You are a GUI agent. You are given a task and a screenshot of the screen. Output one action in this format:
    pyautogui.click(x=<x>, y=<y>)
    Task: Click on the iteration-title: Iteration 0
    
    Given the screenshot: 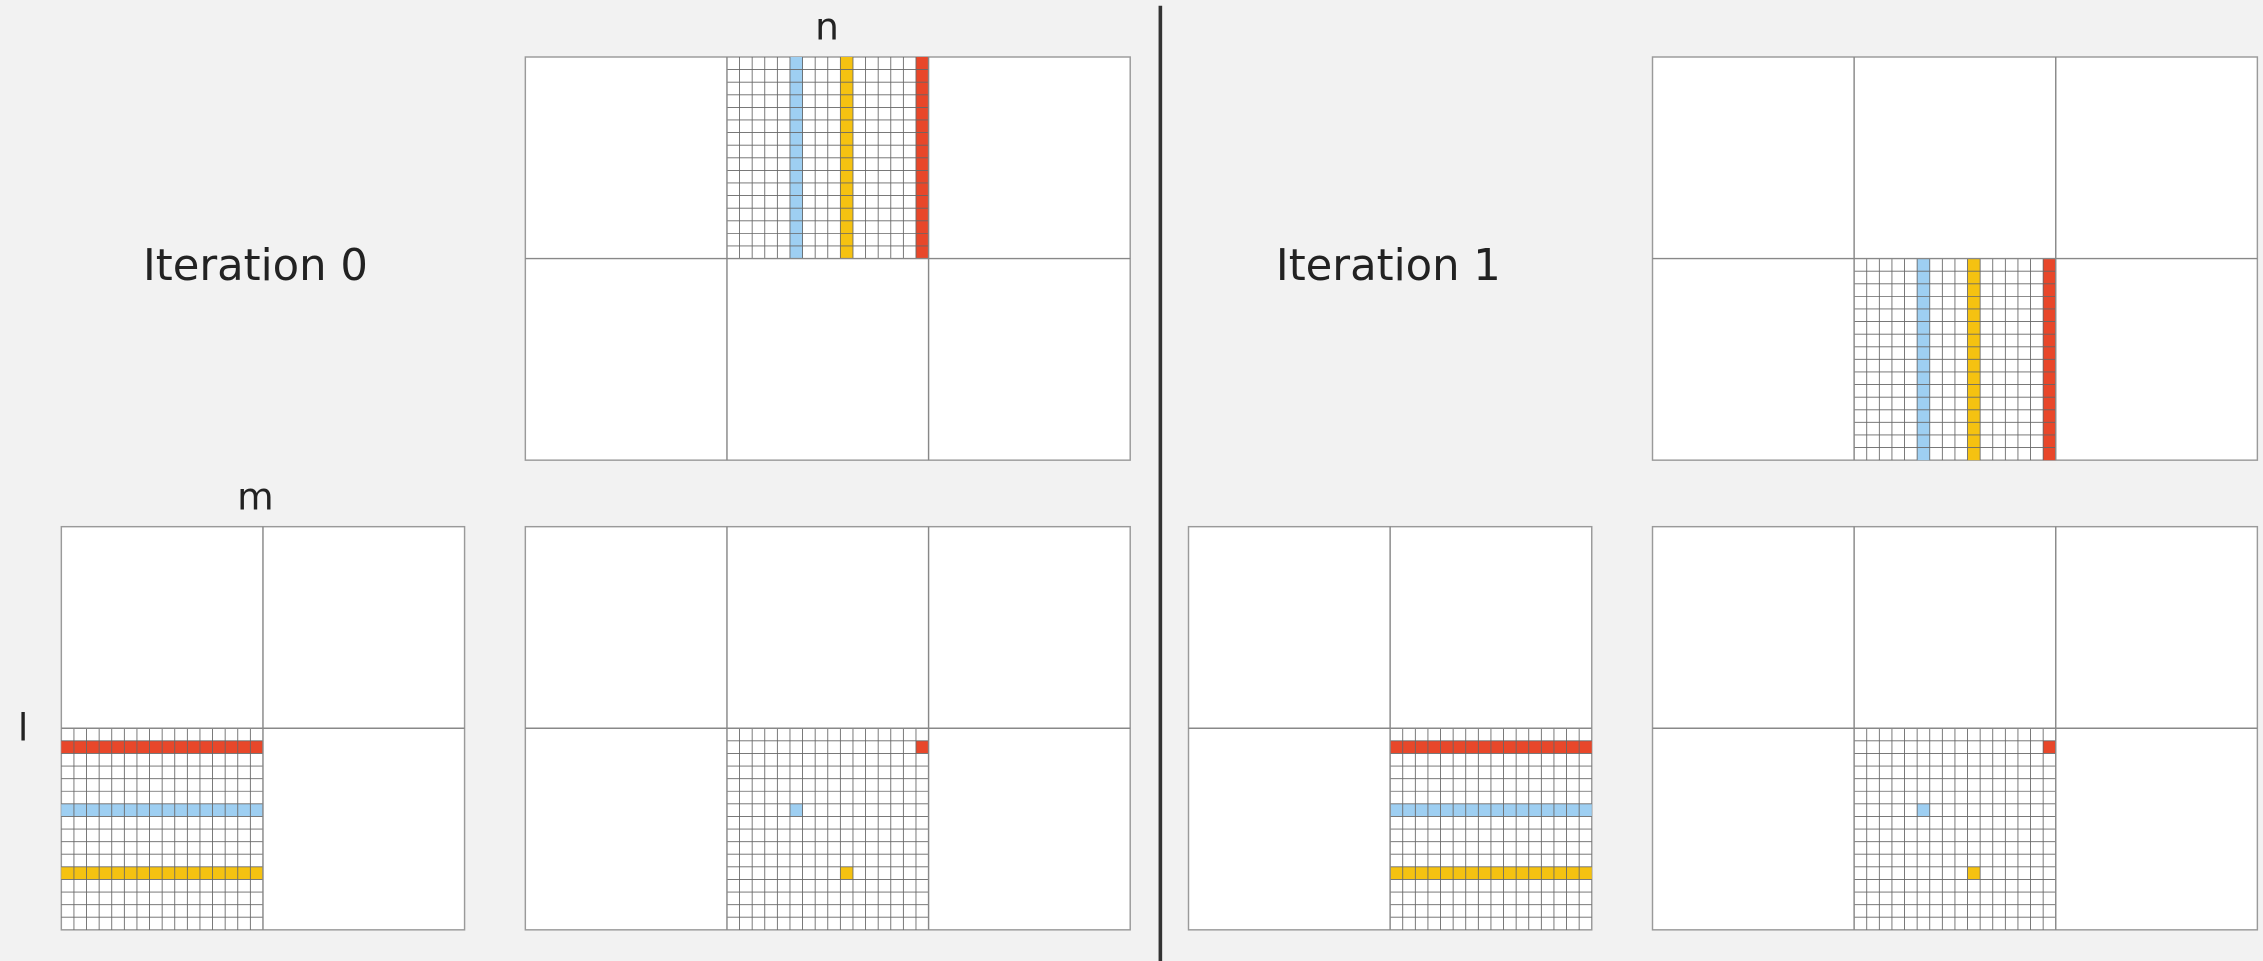 What is the action you would take?
    pyautogui.click(x=255, y=266)
    